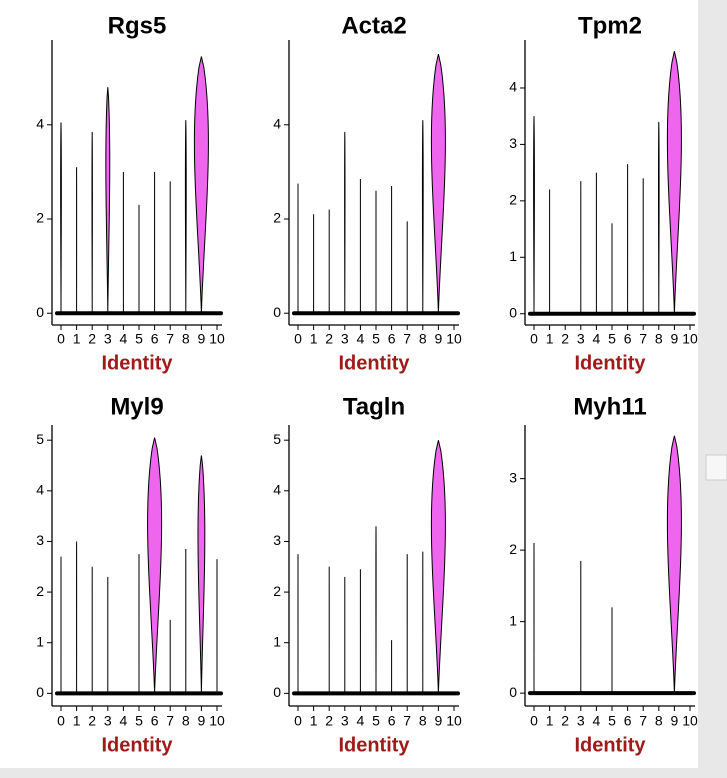 The image size is (727, 778). What do you see at coordinates (136, 406) in the screenshot?
I see `panel-title: Myl9` at bounding box center [136, 406].